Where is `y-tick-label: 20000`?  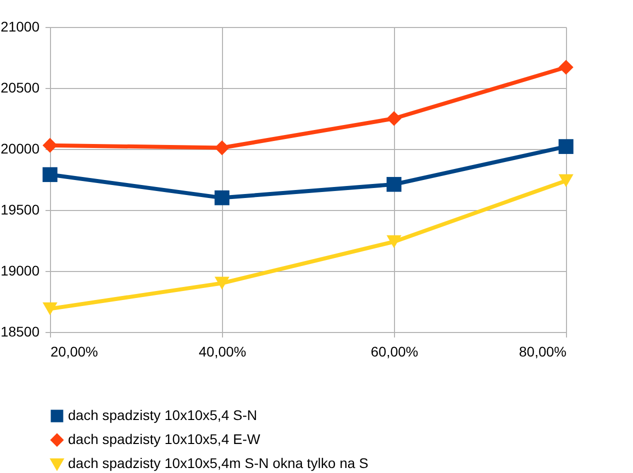
y-tick-label: 20000 is located at coordinates (20, 148).